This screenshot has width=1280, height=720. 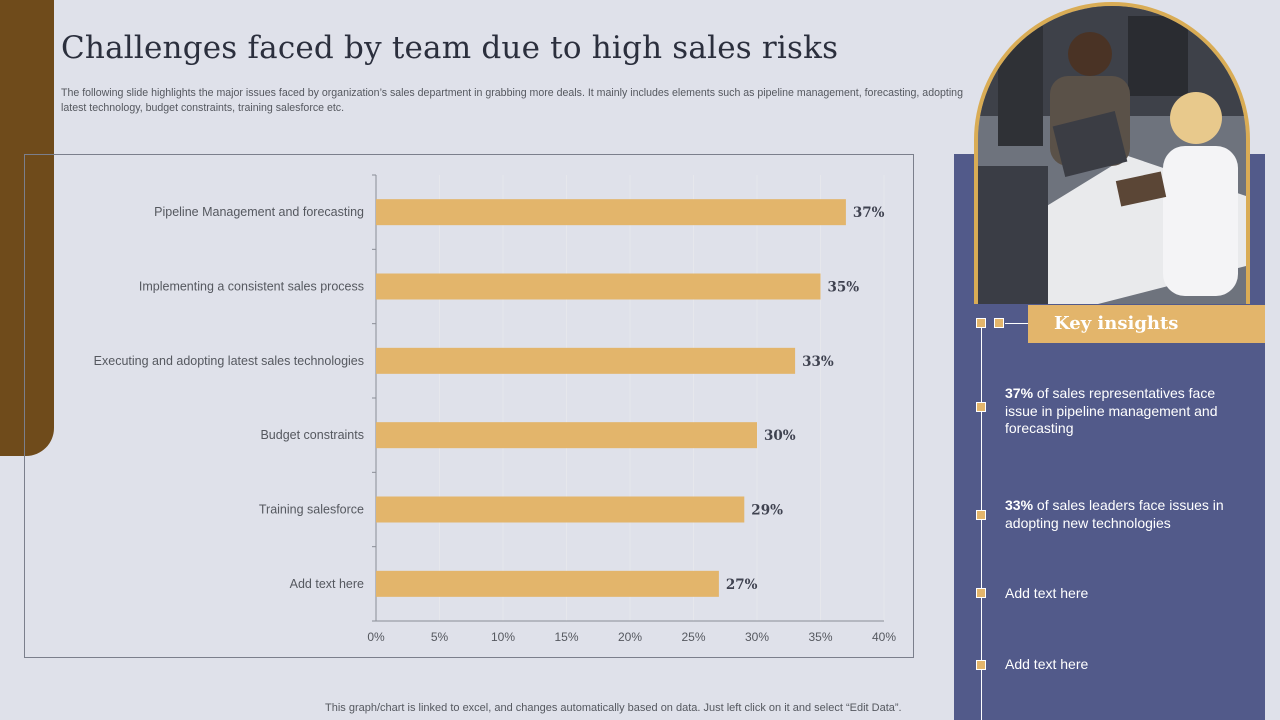 I want to click on timeline-connector, so click(x=1017, y=323).